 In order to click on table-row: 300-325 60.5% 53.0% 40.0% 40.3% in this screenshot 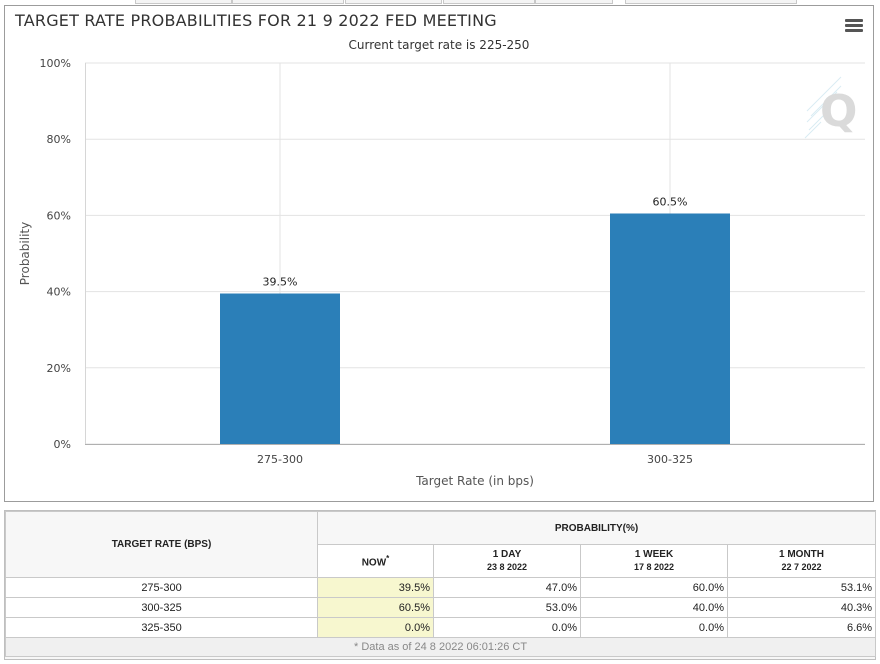, I will do `click(441, 607)`.